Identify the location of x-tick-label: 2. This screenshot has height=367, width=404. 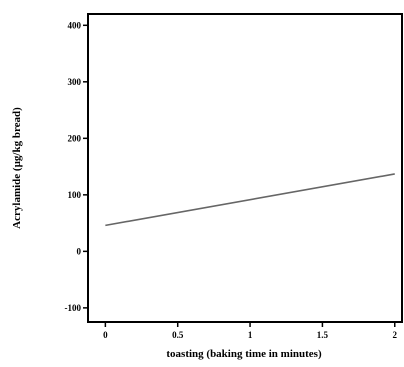
(395, 335).